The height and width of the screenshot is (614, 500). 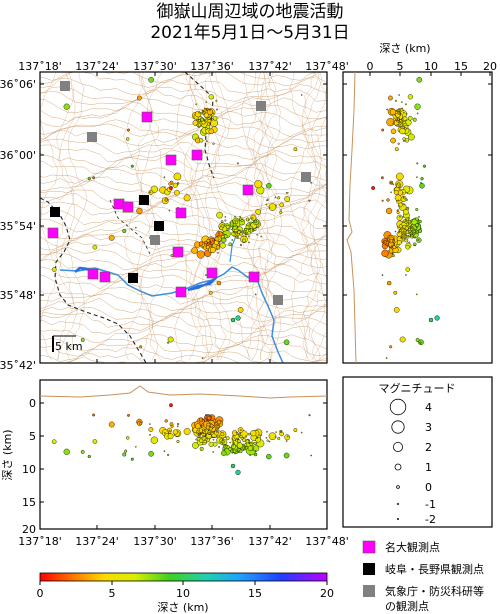 What do you see at coordinates (400, 66) in the screenshot?
I see `depth-tick-5: 5` at bounding box center [400, 66].